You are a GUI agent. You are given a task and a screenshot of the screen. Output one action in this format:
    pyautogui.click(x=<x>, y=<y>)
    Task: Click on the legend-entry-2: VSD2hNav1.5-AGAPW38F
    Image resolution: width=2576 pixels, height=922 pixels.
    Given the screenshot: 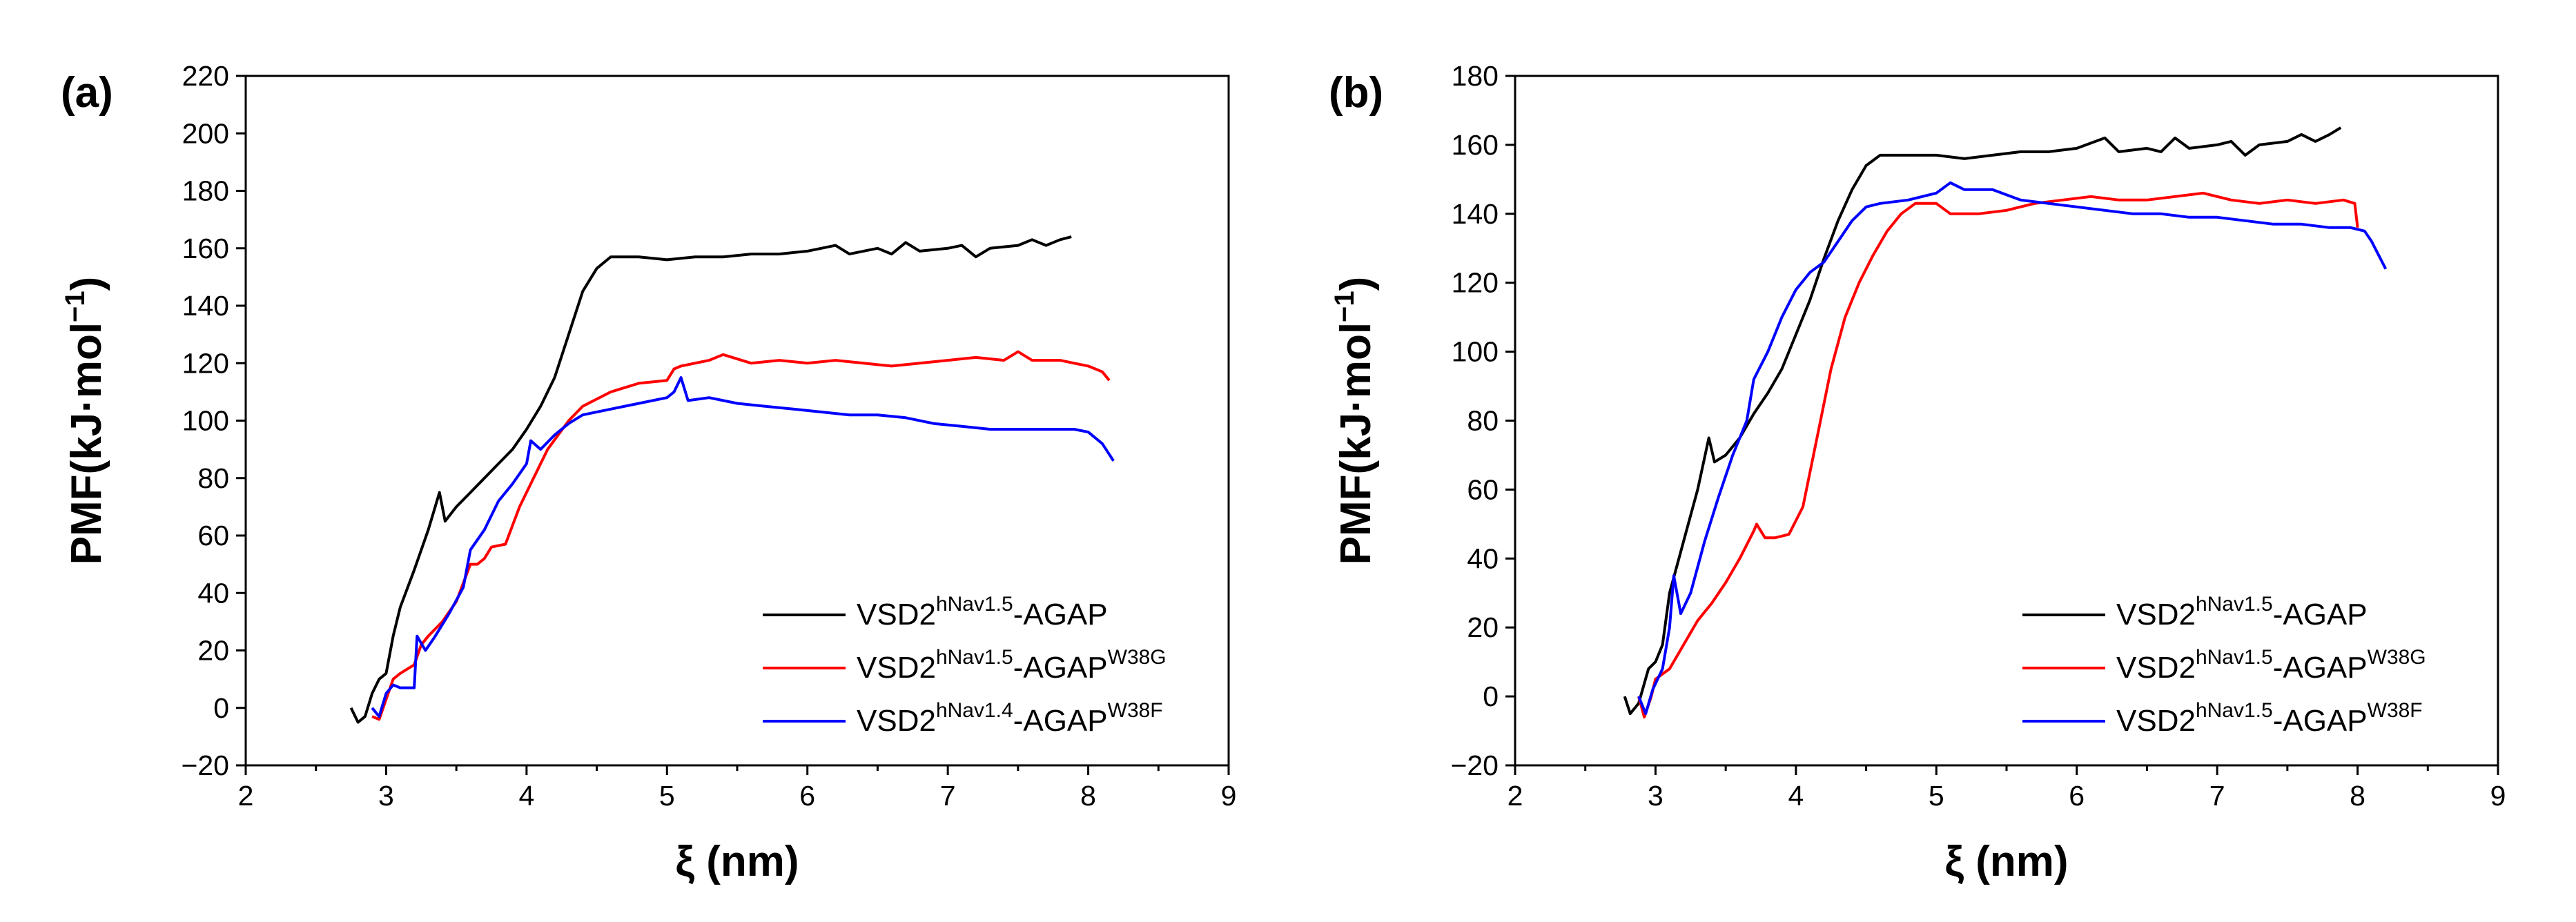 What is the action you would take?
    pyautogui.click(x=2269, y=718)
    